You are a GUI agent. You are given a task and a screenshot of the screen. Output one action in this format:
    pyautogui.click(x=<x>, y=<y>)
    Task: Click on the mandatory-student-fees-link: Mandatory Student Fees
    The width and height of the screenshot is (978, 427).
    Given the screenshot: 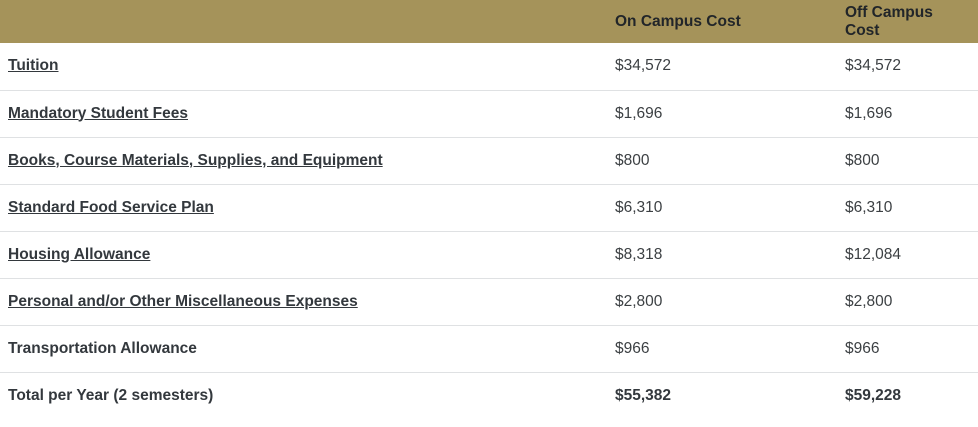 What is the action you would take?
    pyautogui.click(x=98, y=113)
    